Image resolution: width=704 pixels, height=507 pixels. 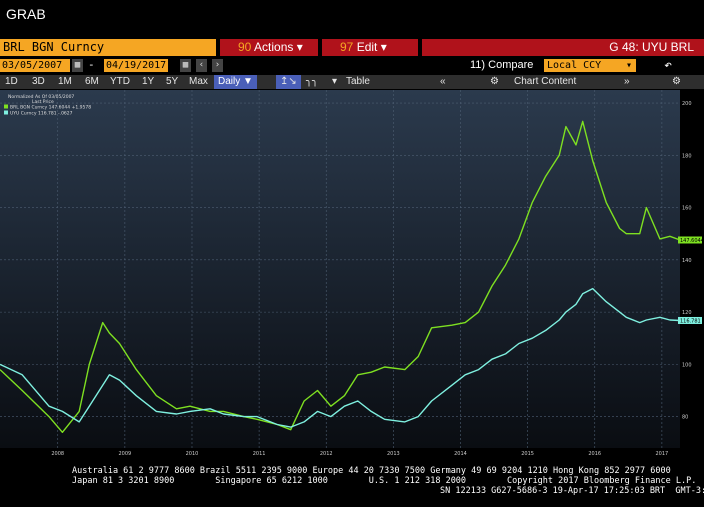 I want to click on start-calendar-icon: ▦, so click(x=77, y=65).